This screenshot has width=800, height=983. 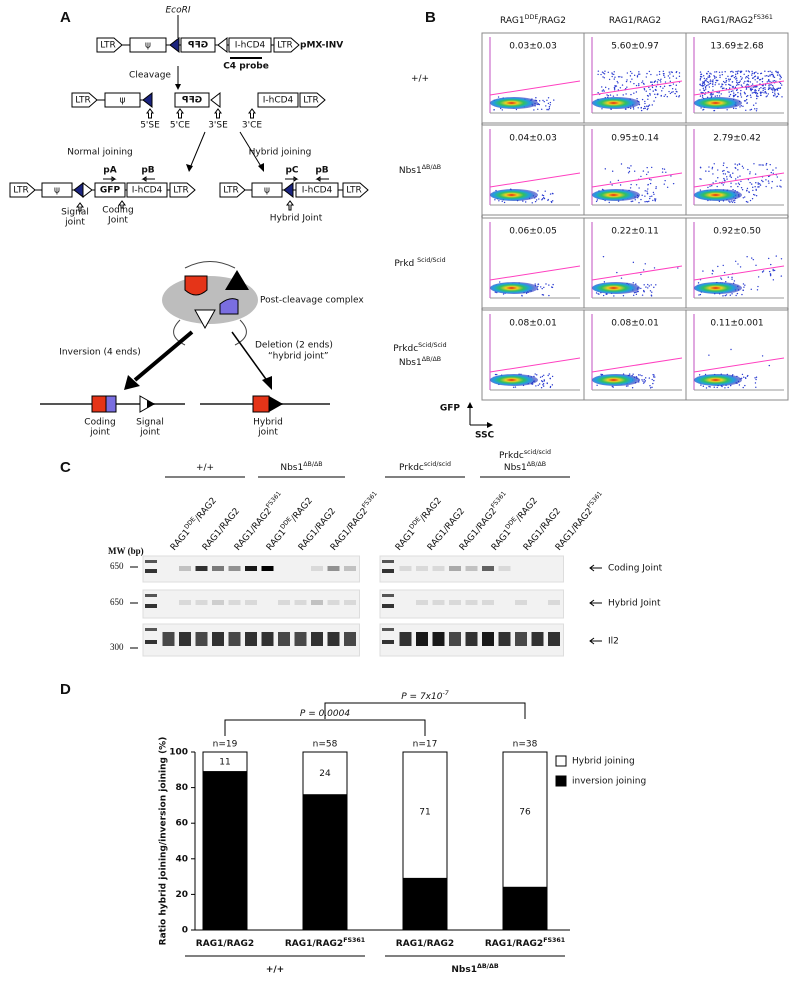 What do you see at coordinates (533, 139) in the screenshot?
I see `percentage: 0.04±0.03` at bounding box center [533, 139].